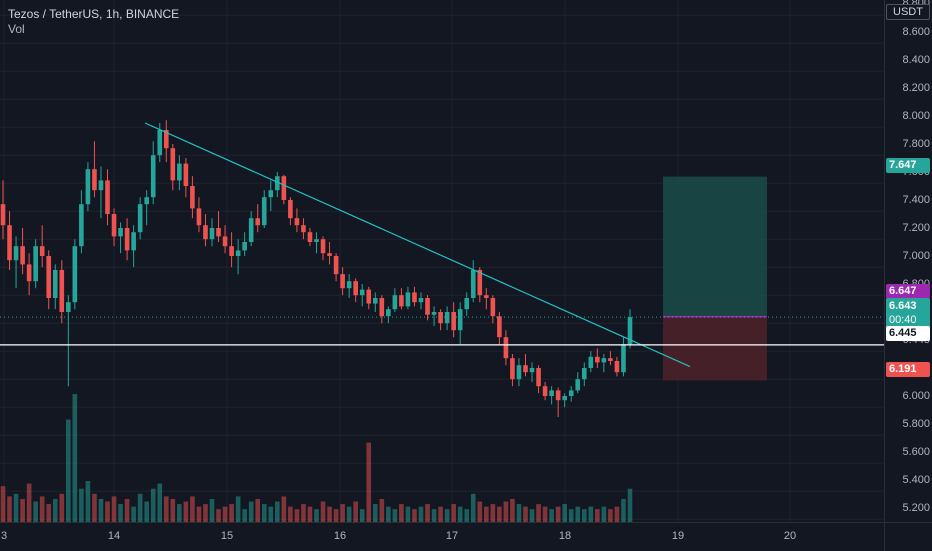 Image resolution: width=932 pixels, height=551 pixels. Describe the element at coordinates (442, 536) in the screenshot. I see `time-scale: 3 14 15 16 17 18 19 20` at that location.